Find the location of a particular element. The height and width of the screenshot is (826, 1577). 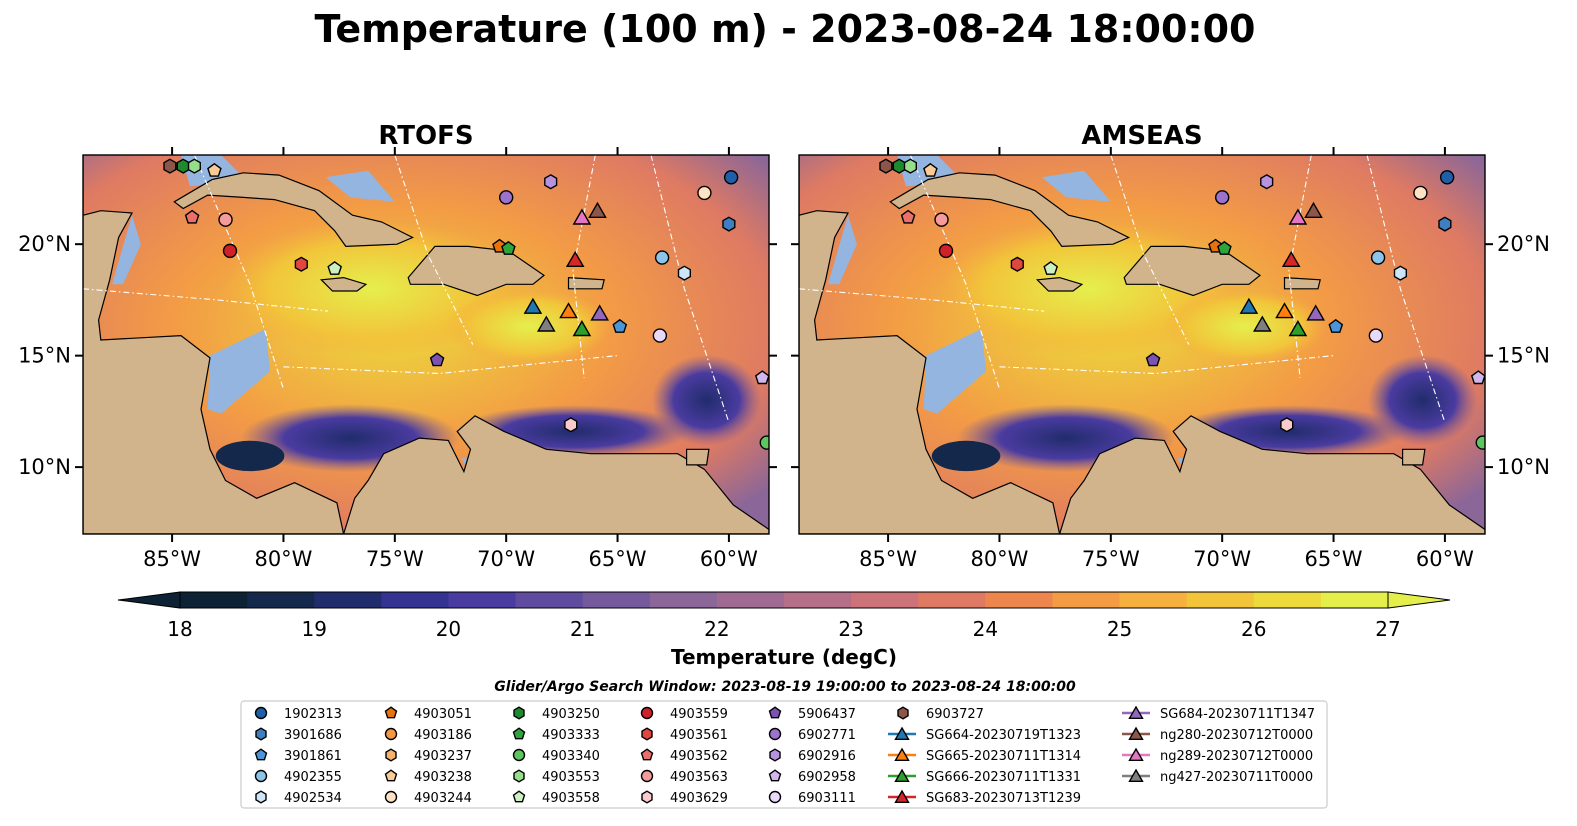

legend-label: 4903333 is located at coordinates (571, 735).